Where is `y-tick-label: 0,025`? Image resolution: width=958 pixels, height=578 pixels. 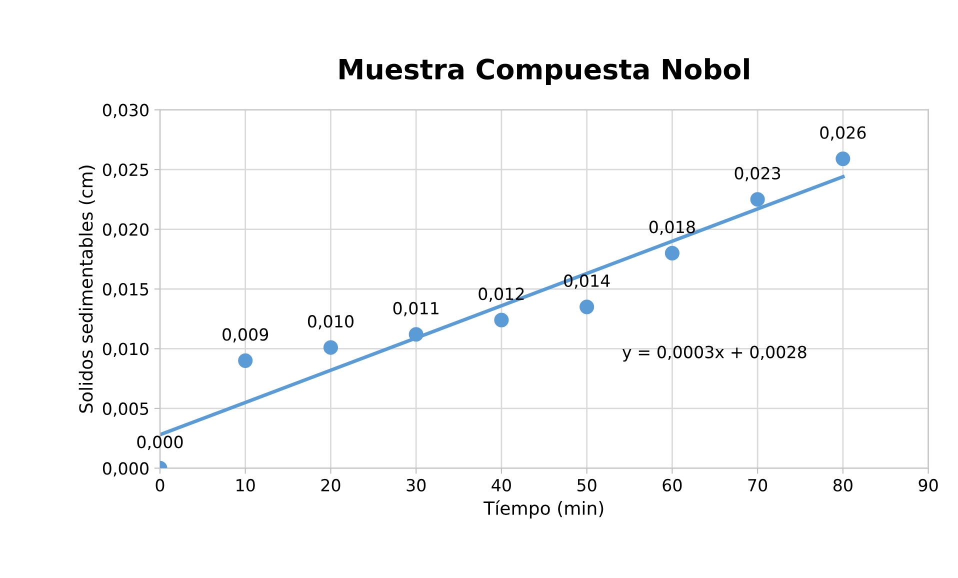 y-tick-label: 0,025 is located at coordinates (125, 171).